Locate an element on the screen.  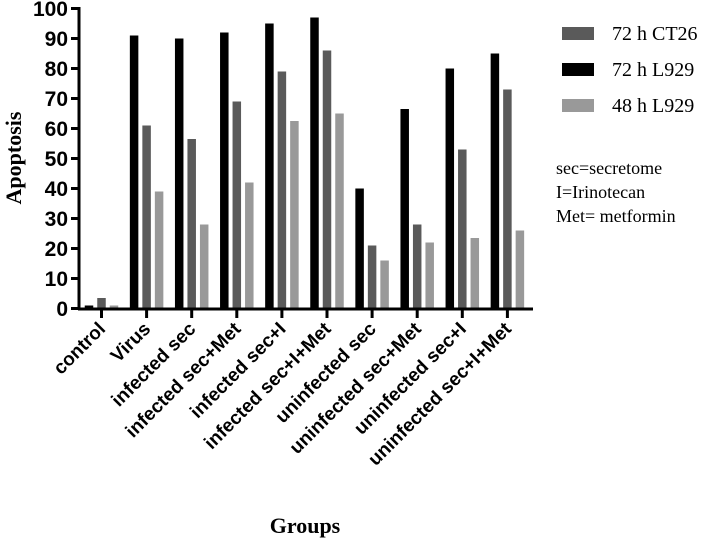
y-tick-label: 0 is located at coordinates (62, 309).